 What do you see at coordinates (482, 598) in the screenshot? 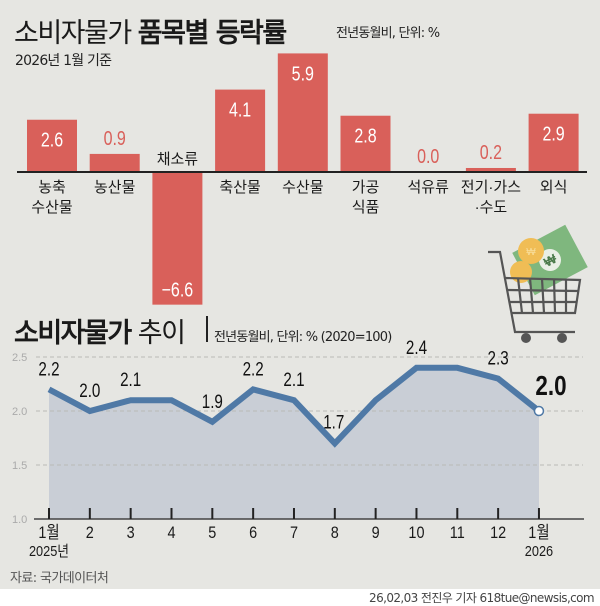
I see `credit-line: 26,02,03 전진우 기자 618tue@newsis,com` at bounding box center [482, 598].